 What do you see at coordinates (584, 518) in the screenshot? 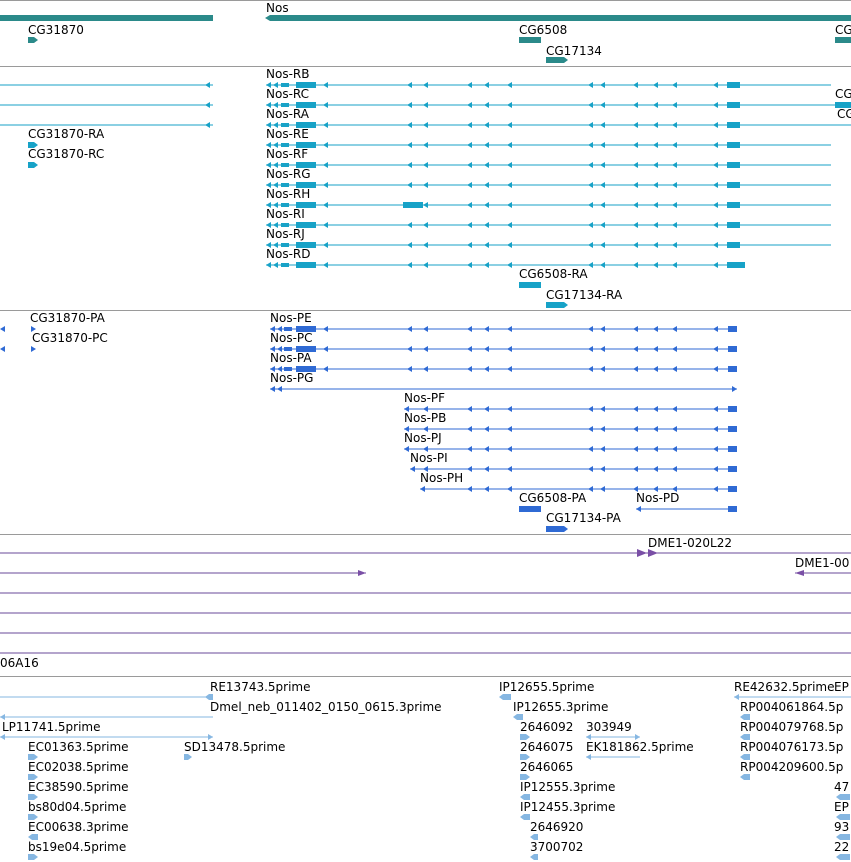
I see `protein-label-cg17134-pa: CG17134-PA` at bounding box center [584, 518].